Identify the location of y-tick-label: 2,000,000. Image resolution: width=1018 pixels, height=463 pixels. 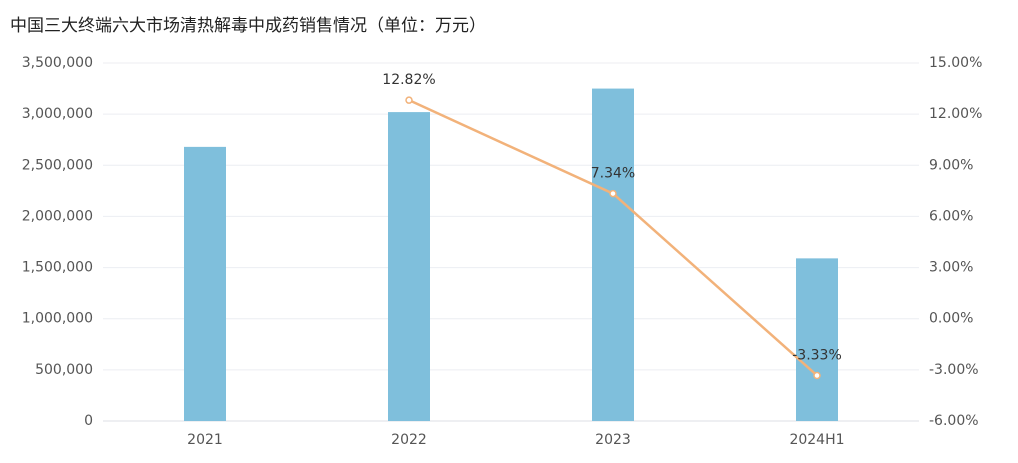
(57, 216).